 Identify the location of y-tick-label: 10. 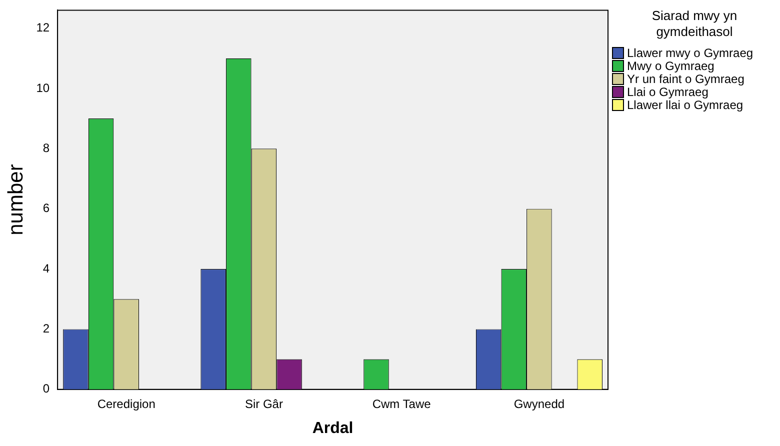
(43, 87).